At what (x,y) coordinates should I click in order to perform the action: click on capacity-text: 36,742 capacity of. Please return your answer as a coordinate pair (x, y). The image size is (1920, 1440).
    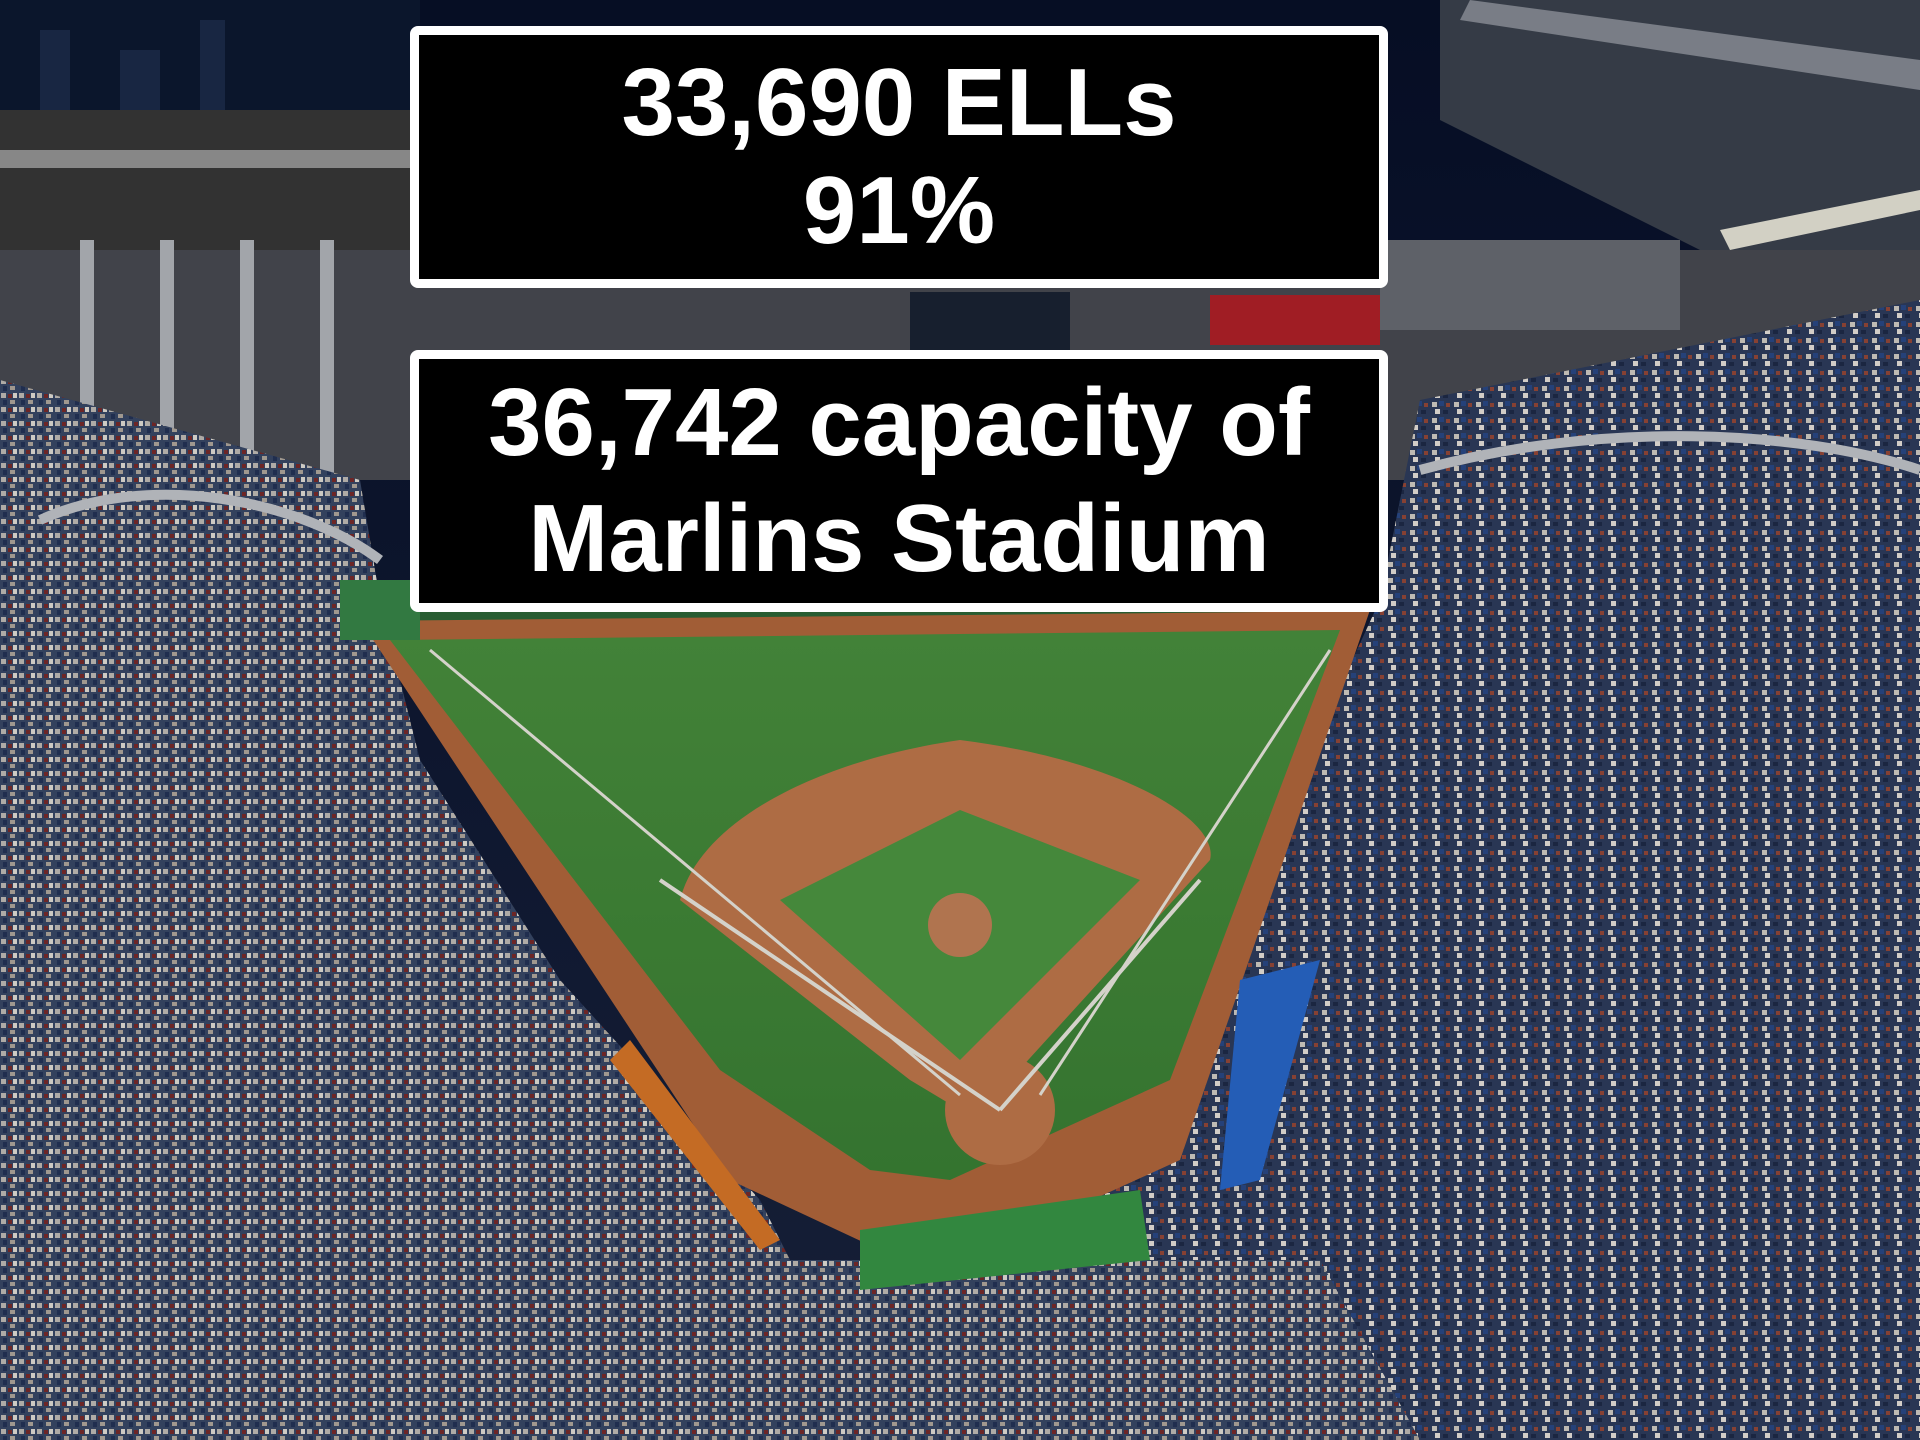
    Looking at the image, I should click on (899, 422).